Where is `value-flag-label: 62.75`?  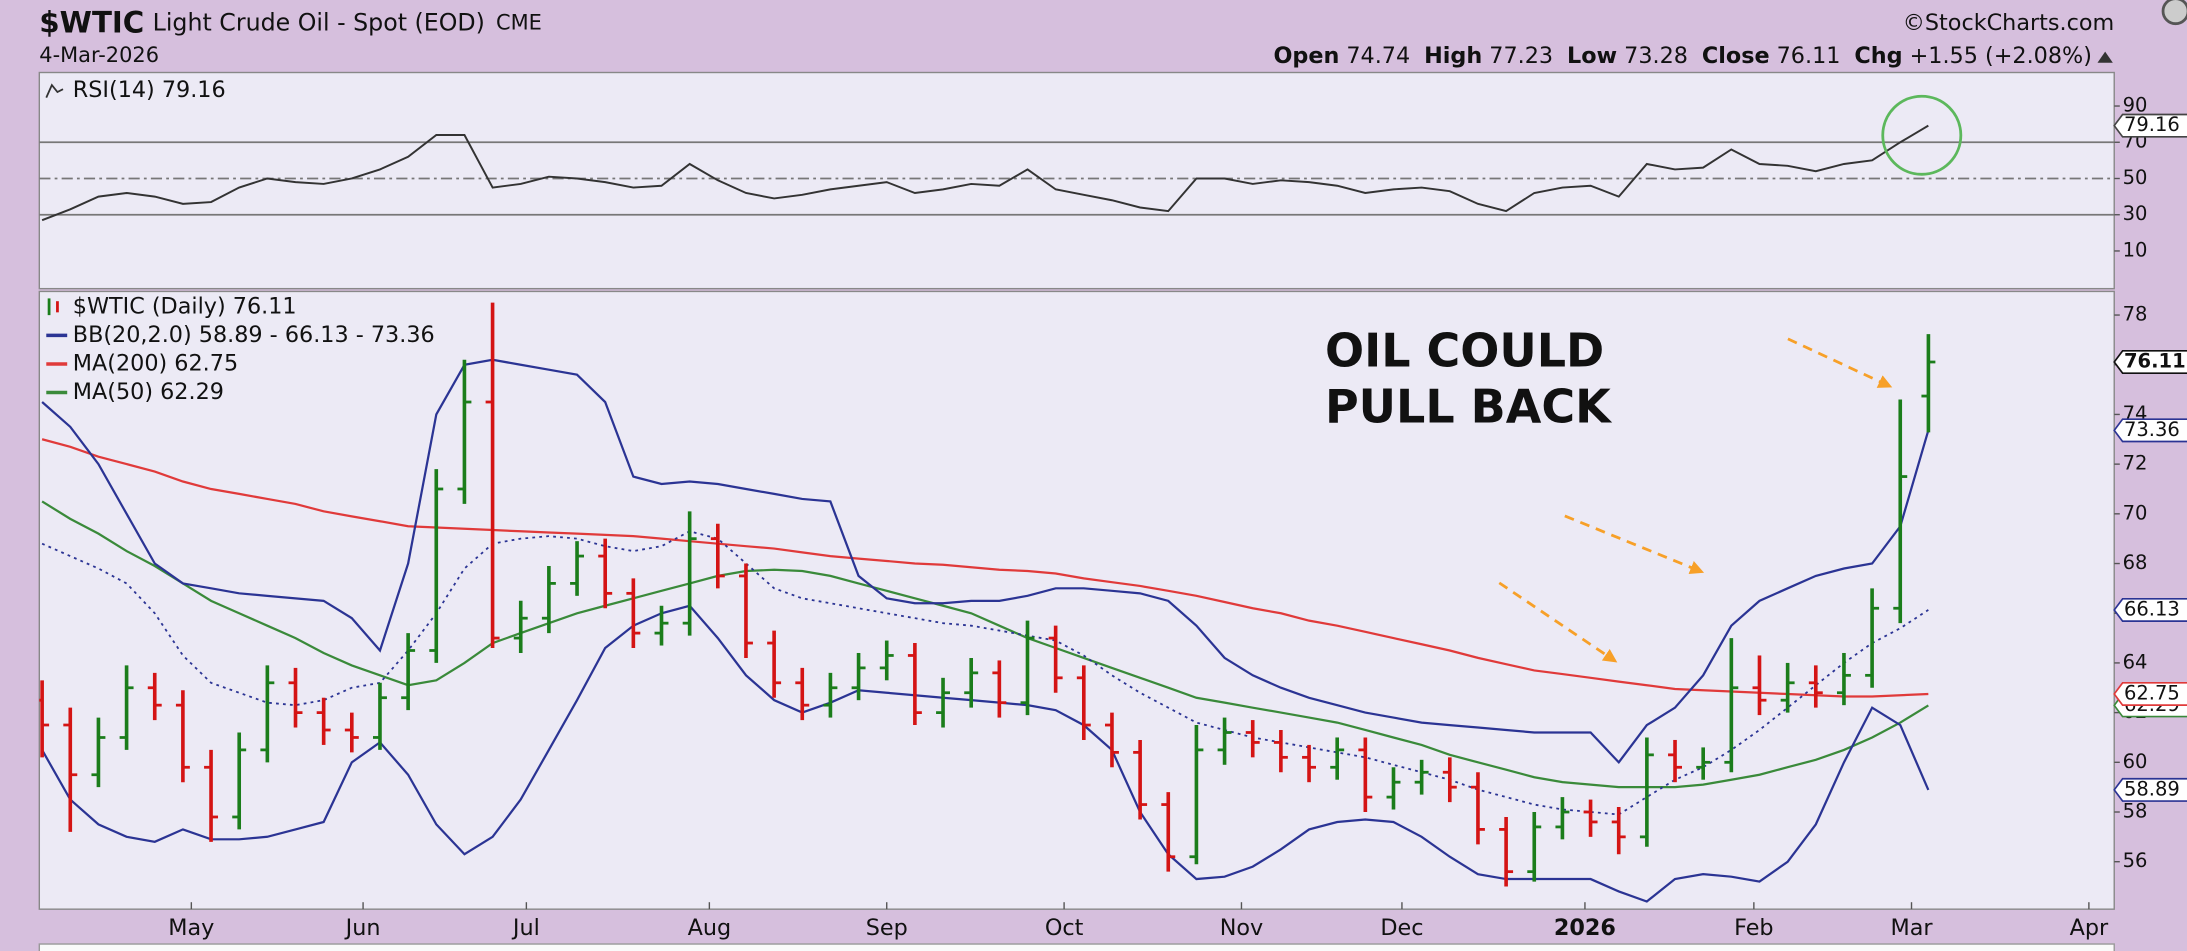 value-flag-label: 62.75 is located at coordinates (2152, 692).